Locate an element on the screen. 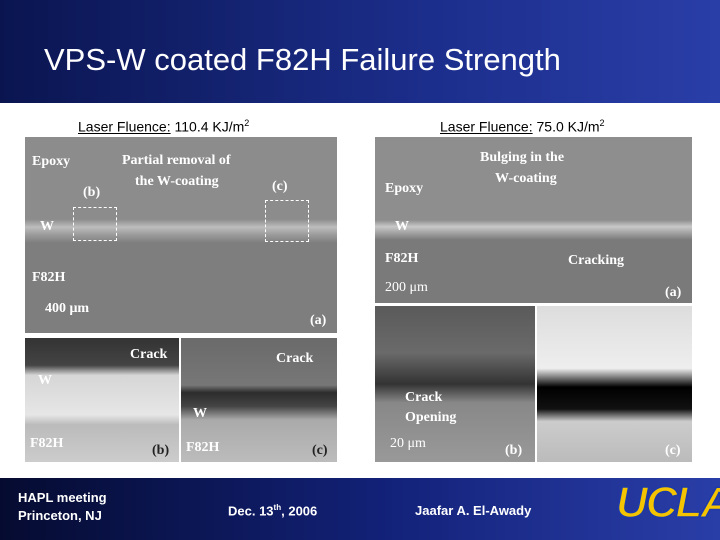  footer-date: Dec. 13th, 2006 is located at coordinates (272, 510).